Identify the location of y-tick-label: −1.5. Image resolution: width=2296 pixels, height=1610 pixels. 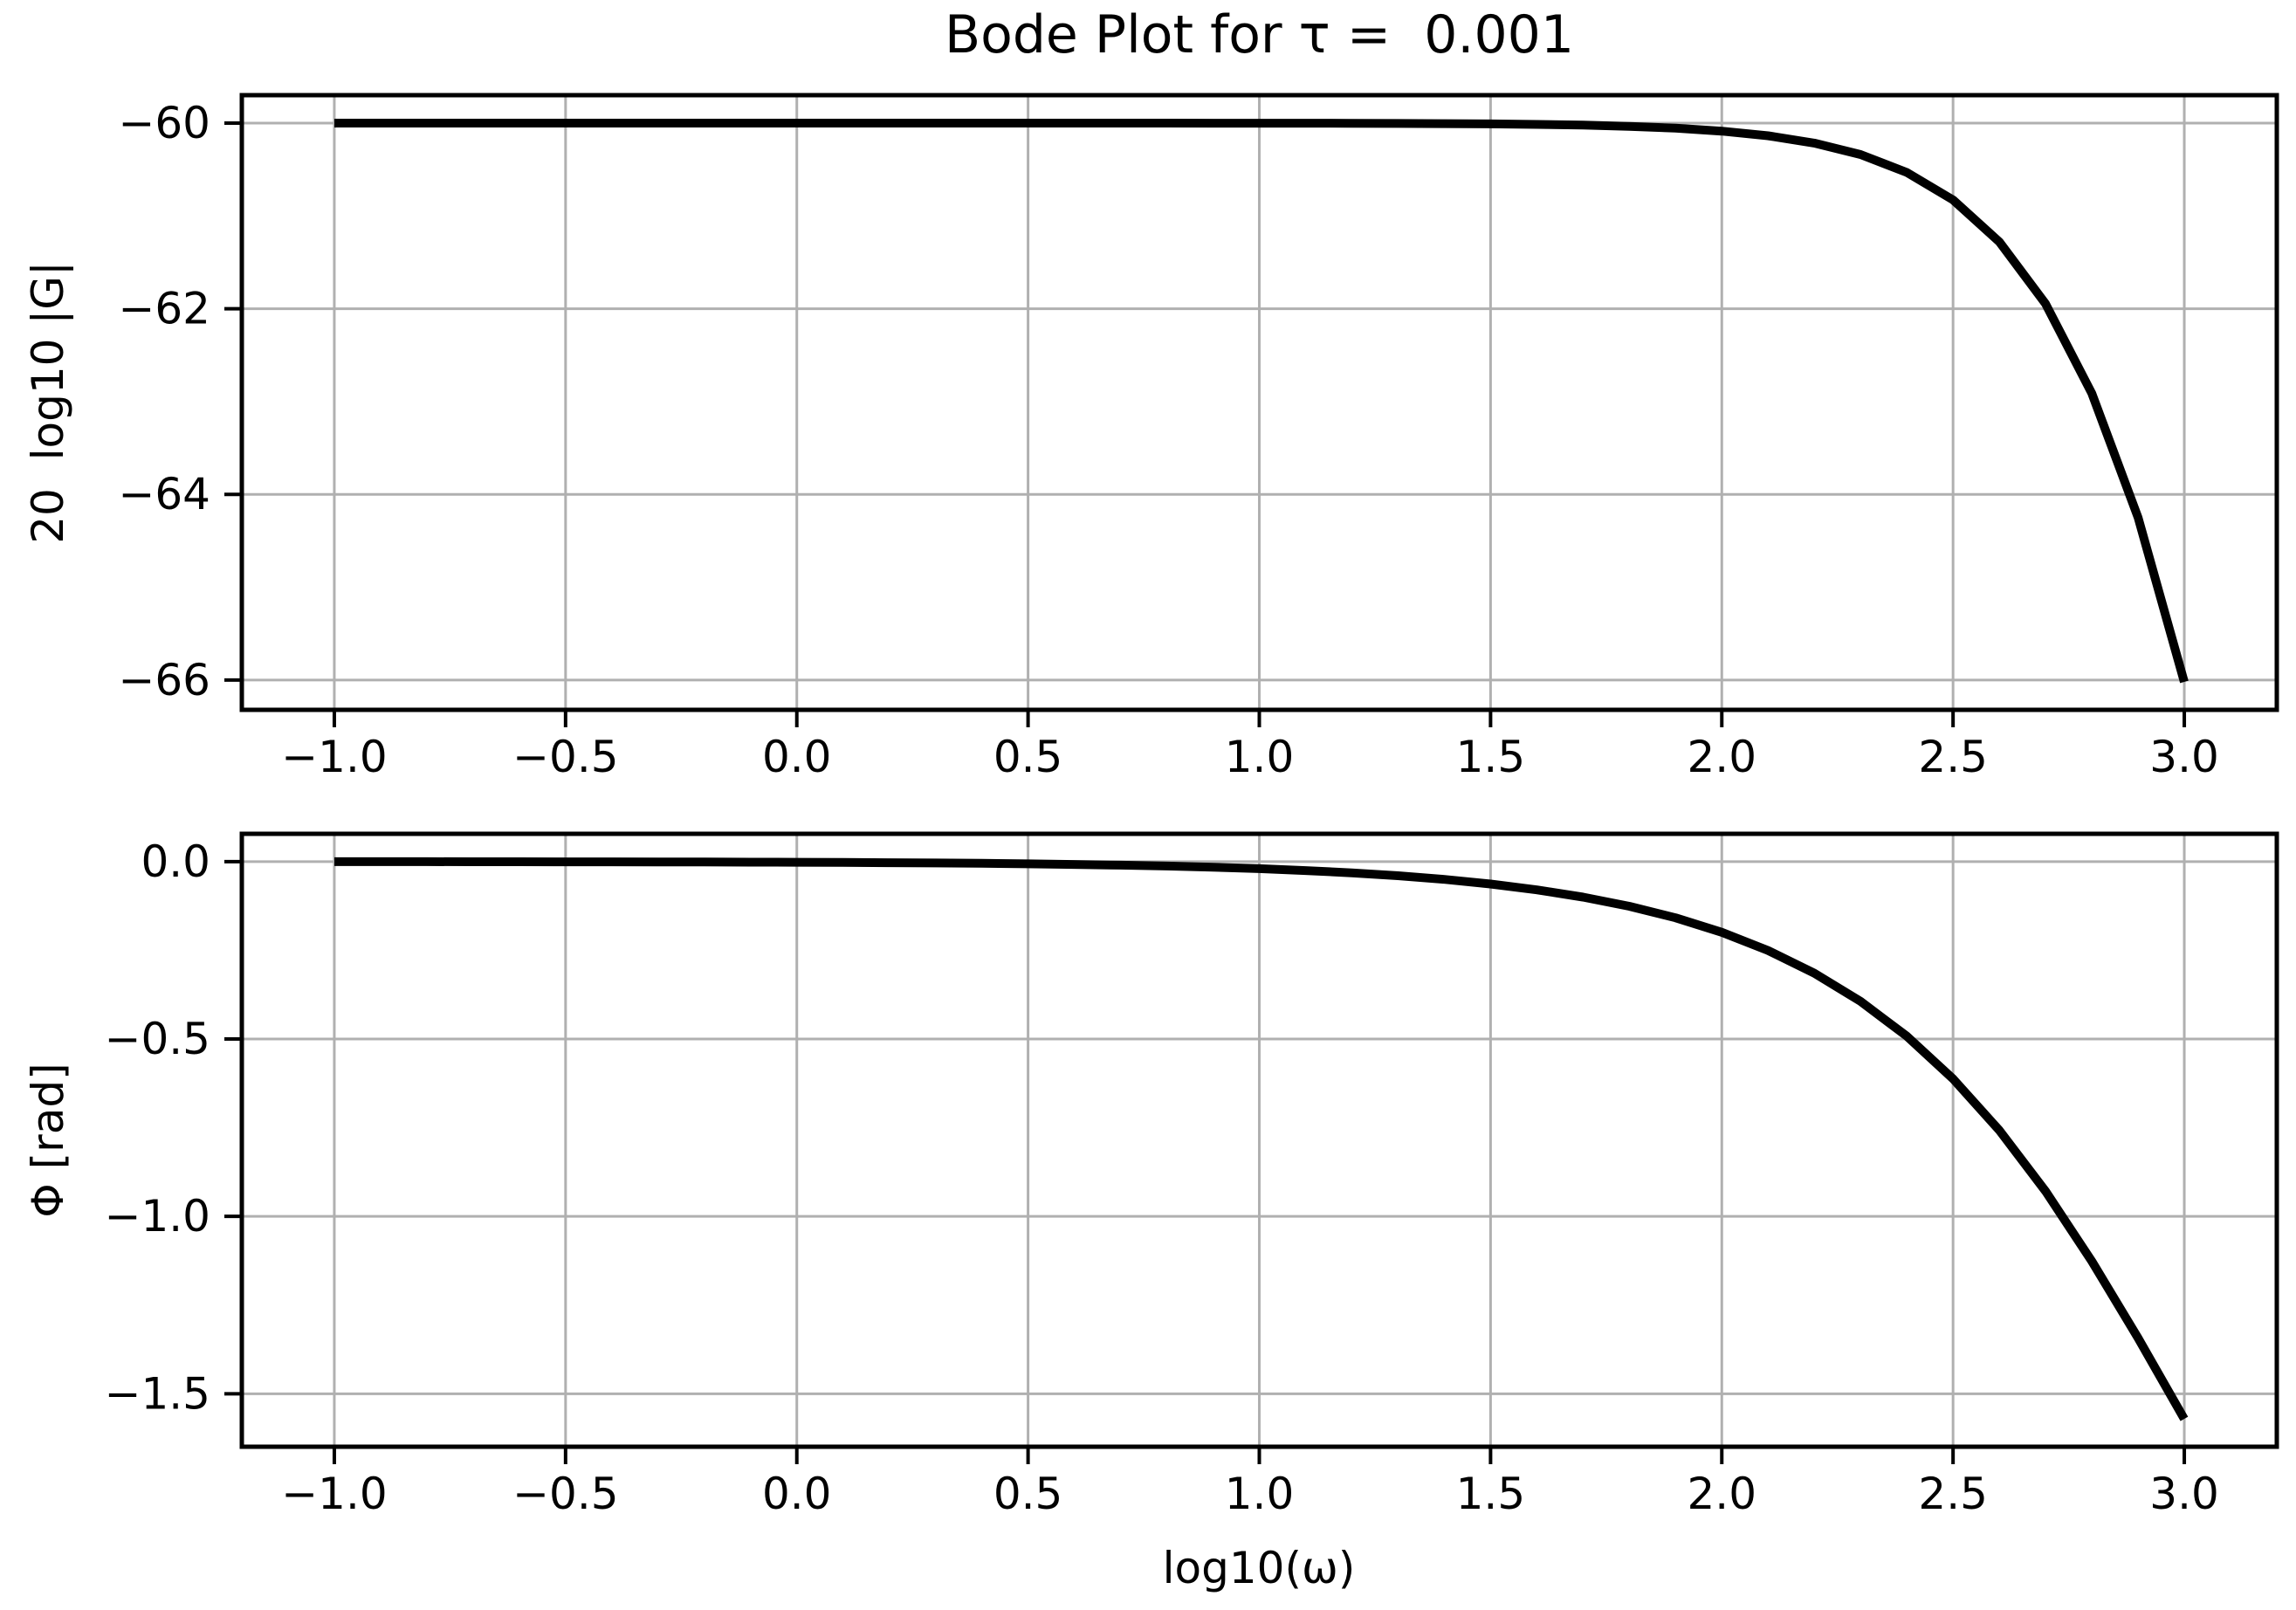
(157, 1393).